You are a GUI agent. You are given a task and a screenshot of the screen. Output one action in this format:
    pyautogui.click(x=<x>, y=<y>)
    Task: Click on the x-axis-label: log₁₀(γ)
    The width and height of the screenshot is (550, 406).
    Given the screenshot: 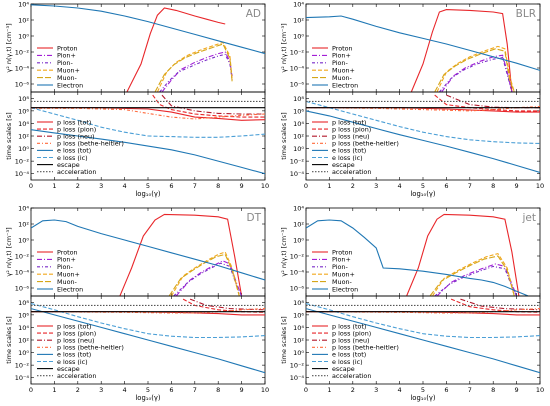 What is the action you would take?
    pyautogui.click(x=422, y=194)
    